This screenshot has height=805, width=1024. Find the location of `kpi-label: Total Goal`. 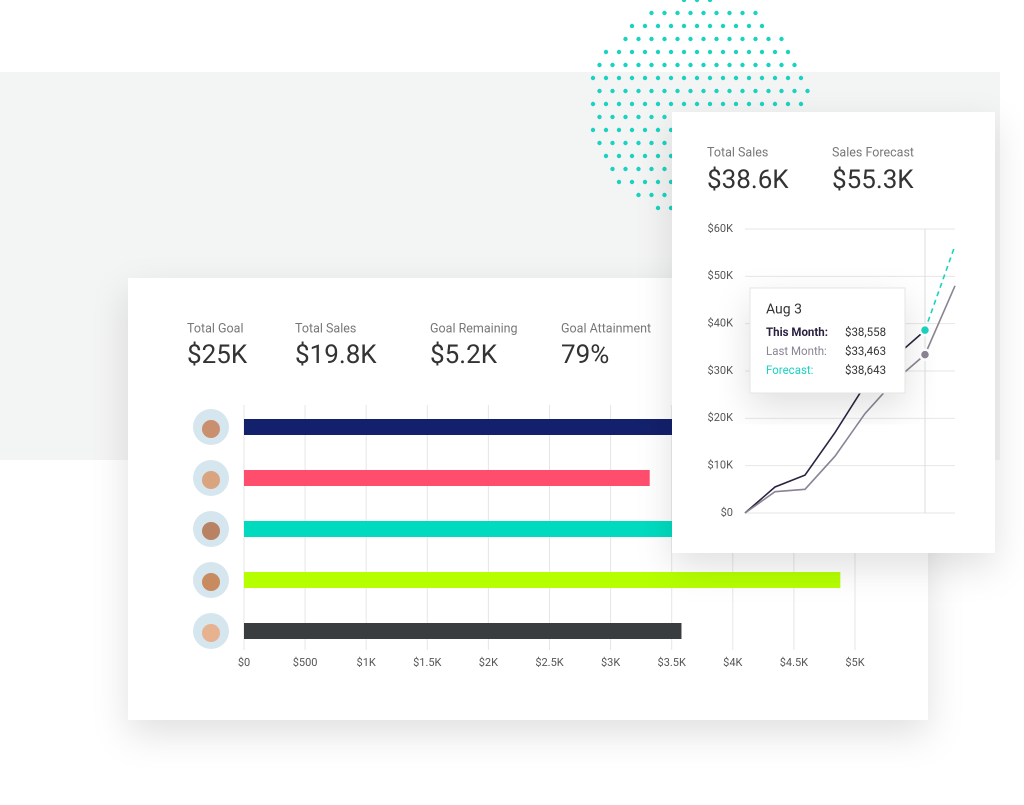

kpi-label: Total Goal is located at coordinates (215, 328).